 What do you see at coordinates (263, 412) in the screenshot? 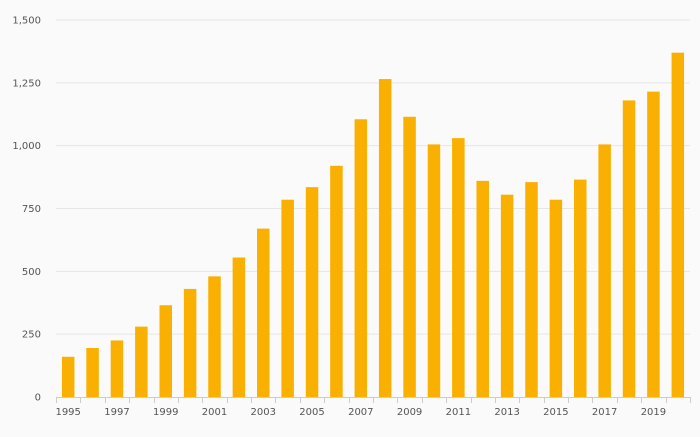
I see `x-tick-label: 2003` at bounding box center [263, 412].